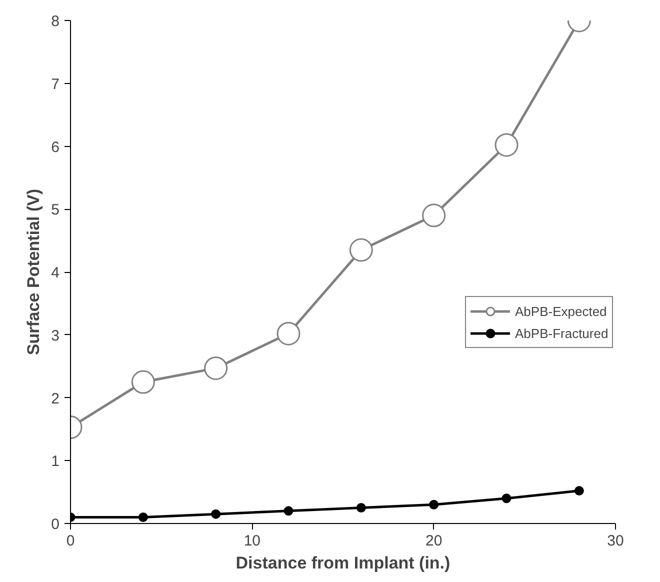 This screenshot has width=660, height=582. Describe the element at coordinates (70, 541) in the screenshot. I see `x-tick-label: 0` at that location.